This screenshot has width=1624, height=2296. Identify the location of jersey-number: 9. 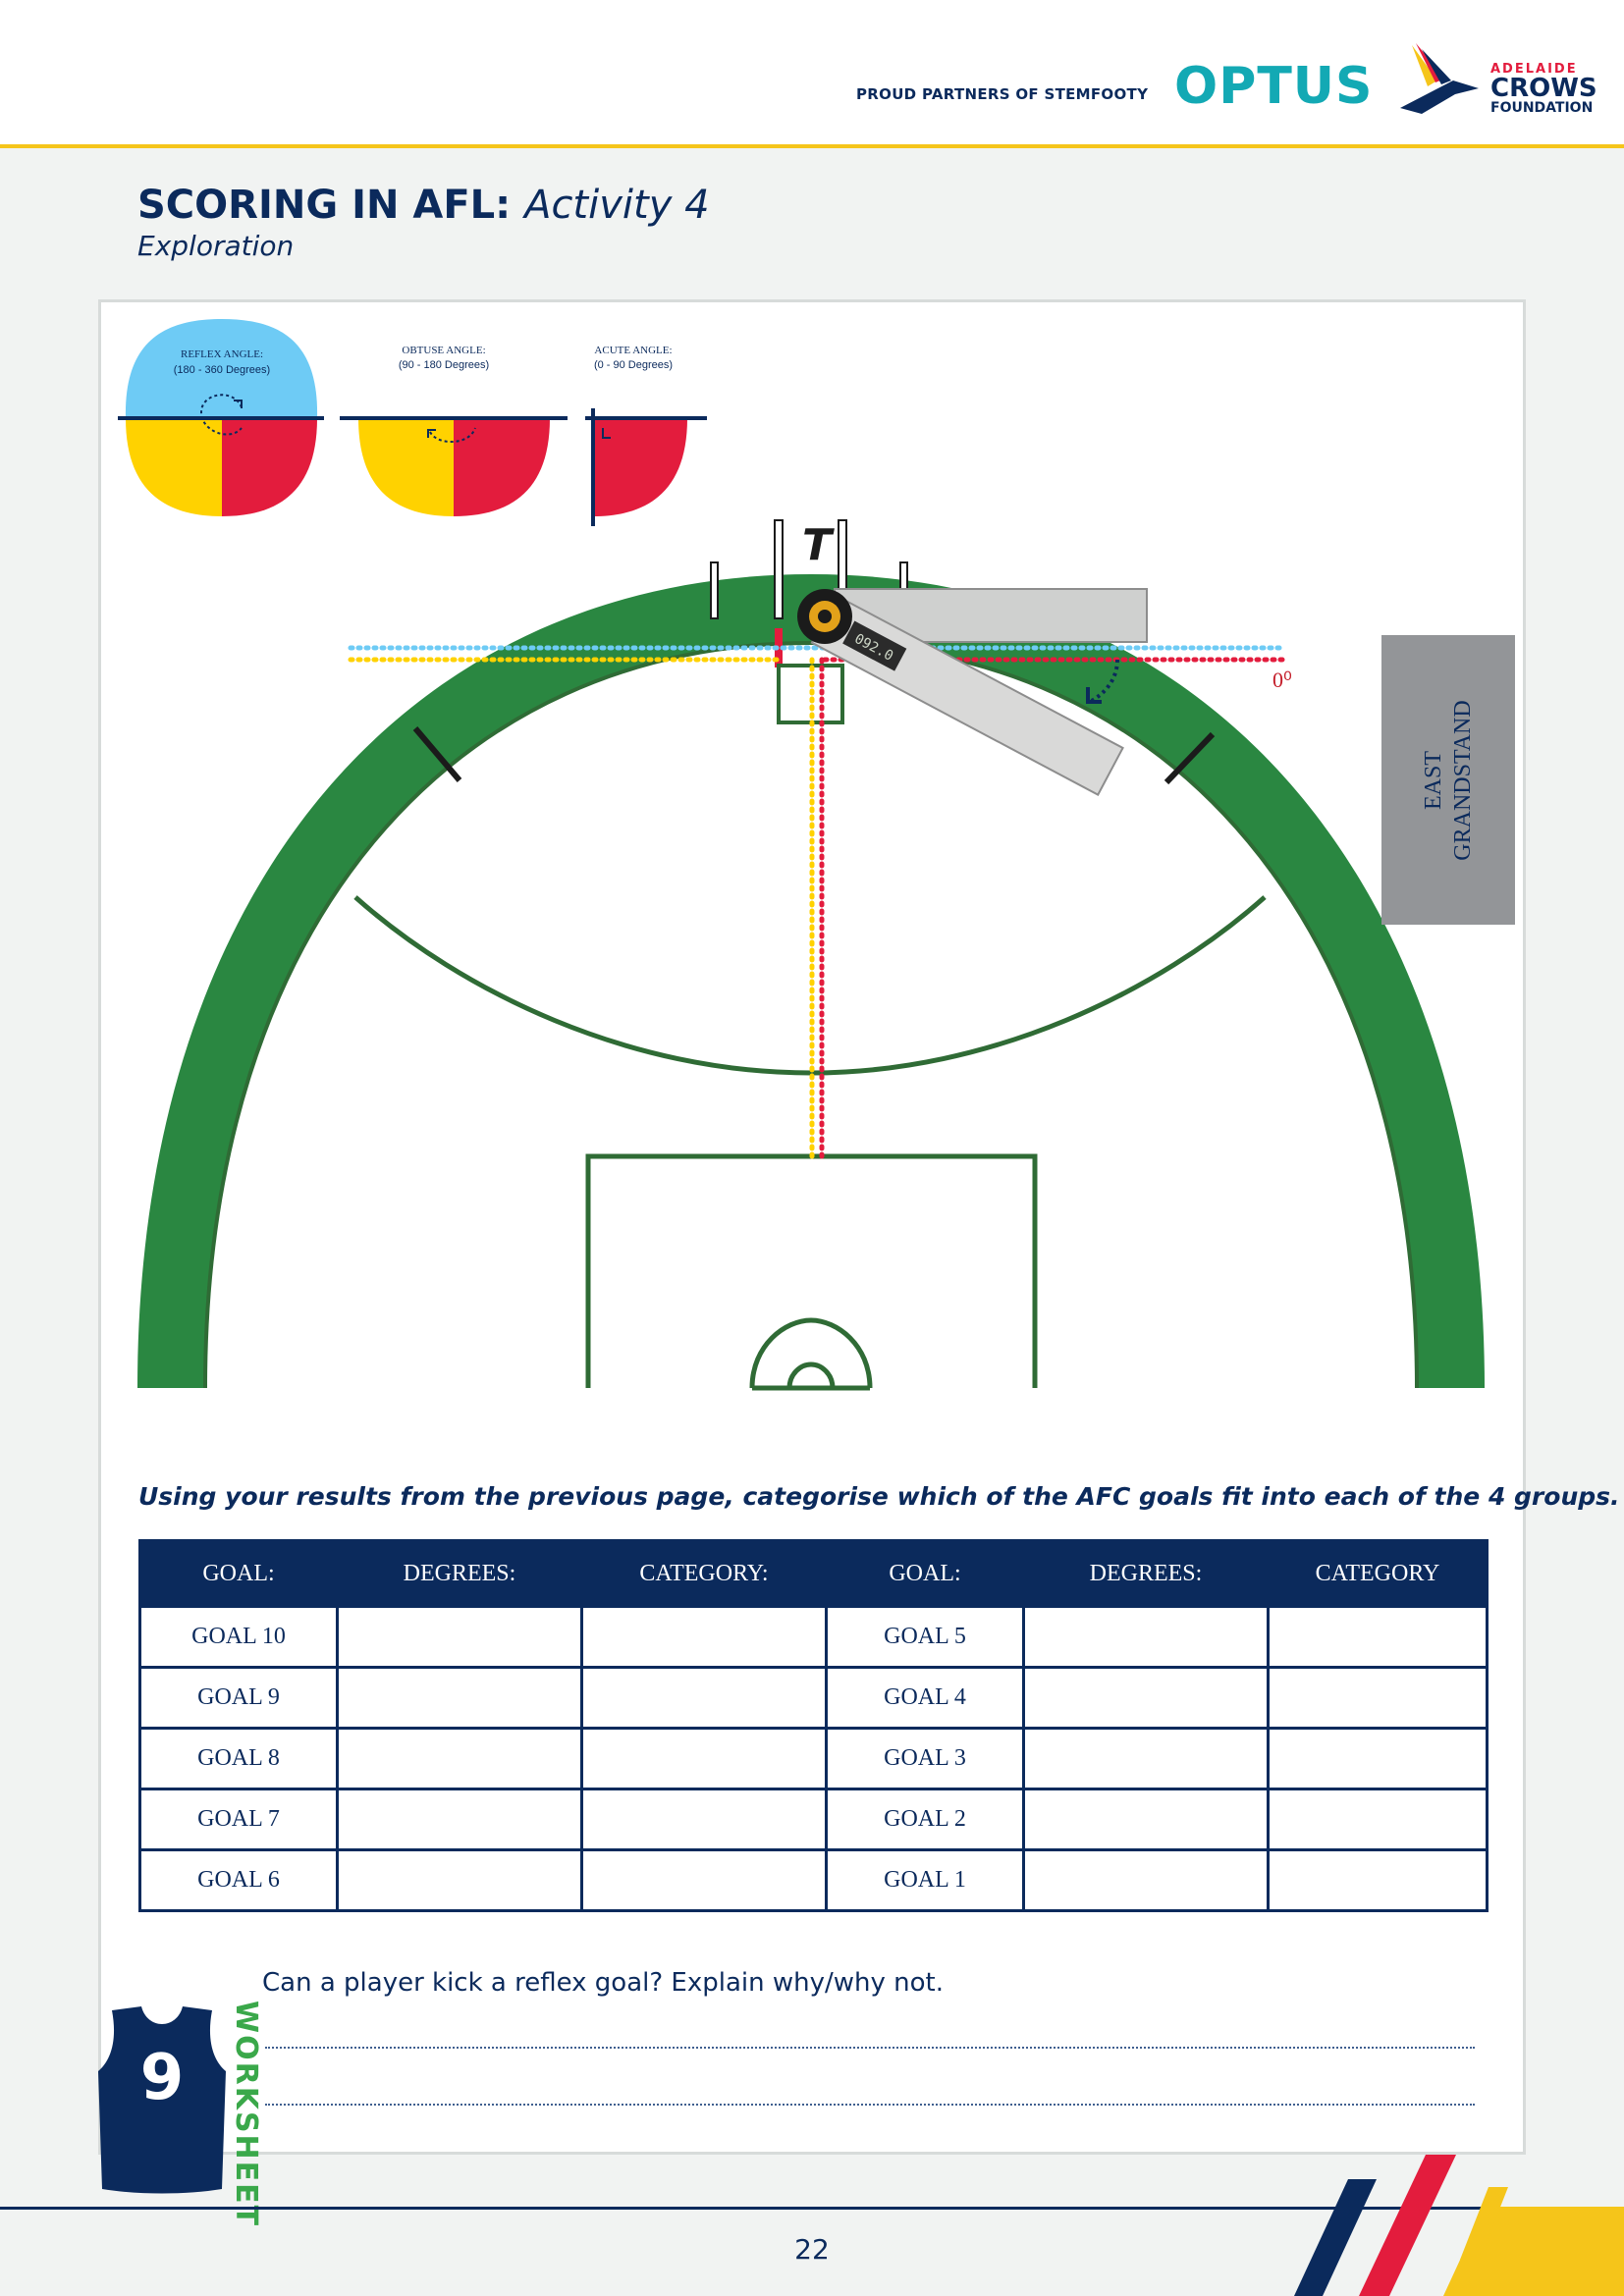
(162, 2078).